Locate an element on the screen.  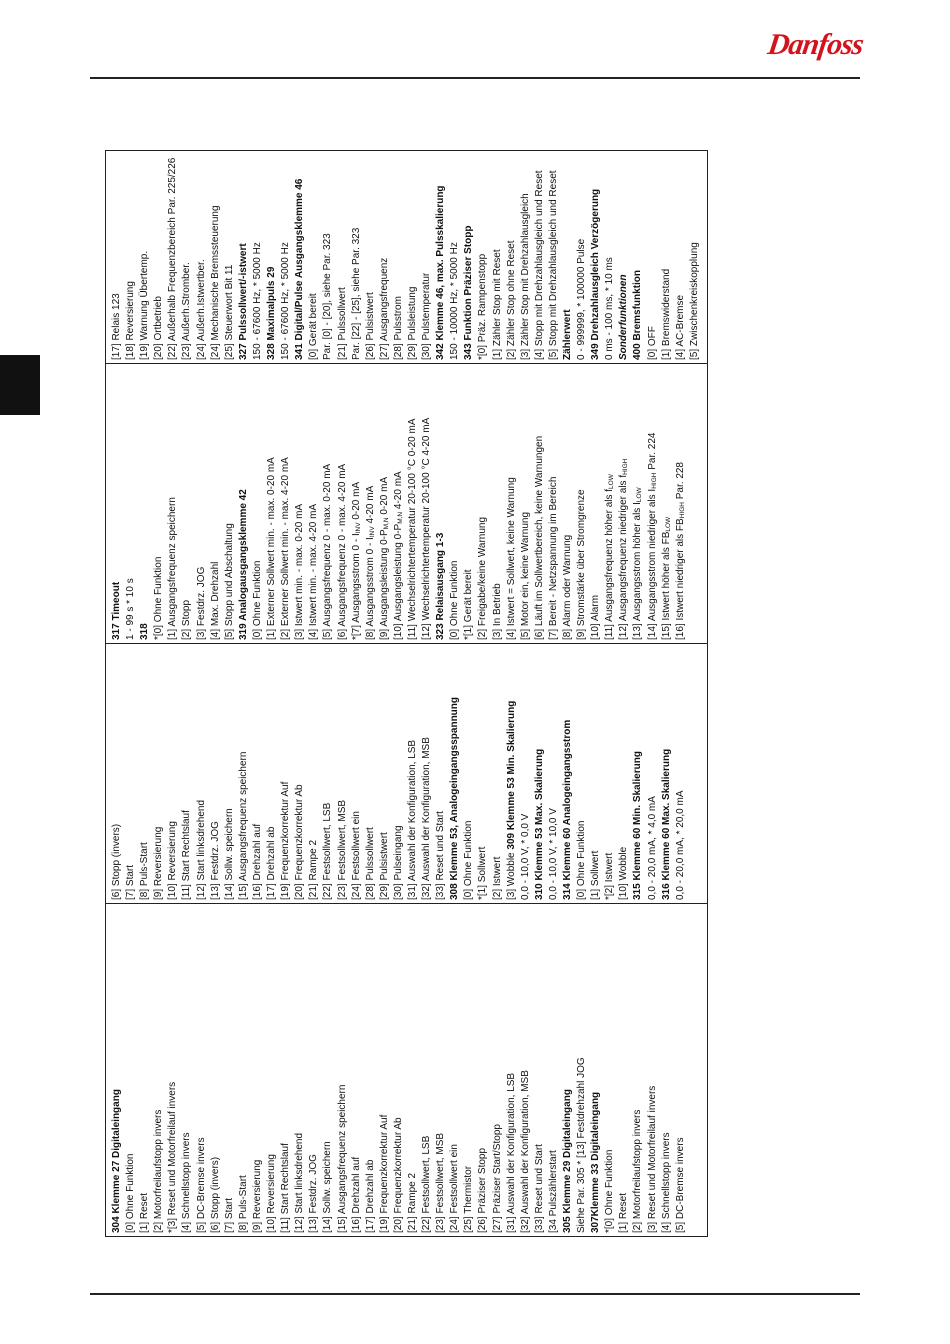
list-item: [4] Istwert min. - max. 4-20 mA is located at coordinates (314, 571).